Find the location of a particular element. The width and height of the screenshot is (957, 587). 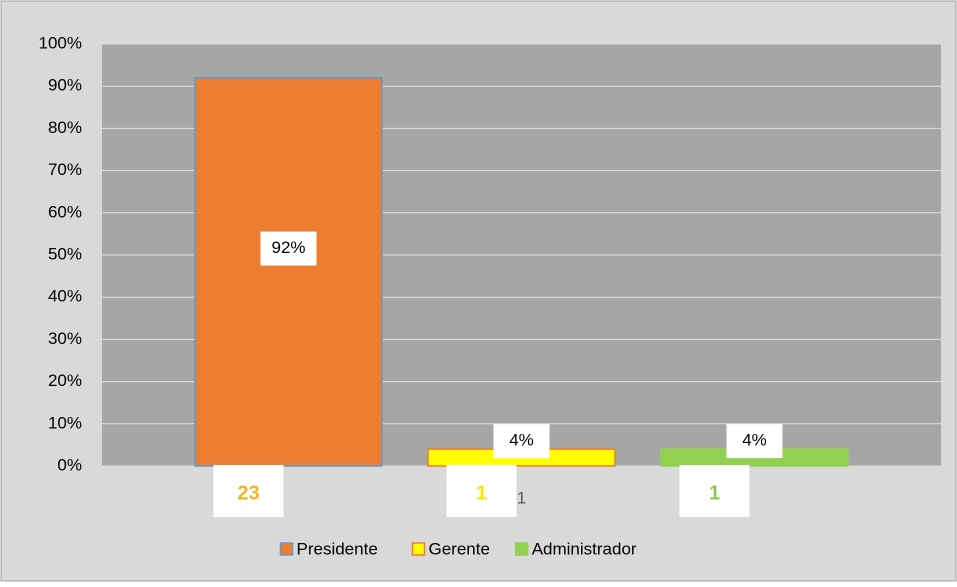

y-tick-label: 20% is located at coordinates (65, 380).